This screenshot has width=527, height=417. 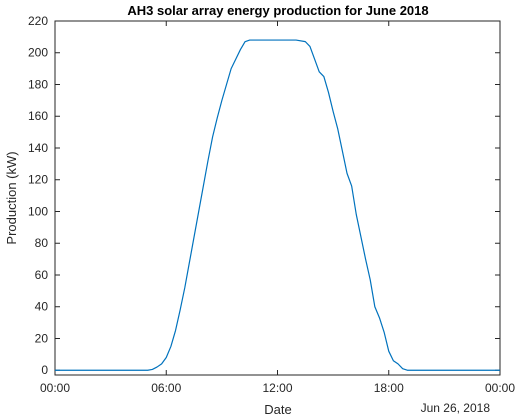 I want to click on y-tick-label: 200, so click(x=38, y=53).